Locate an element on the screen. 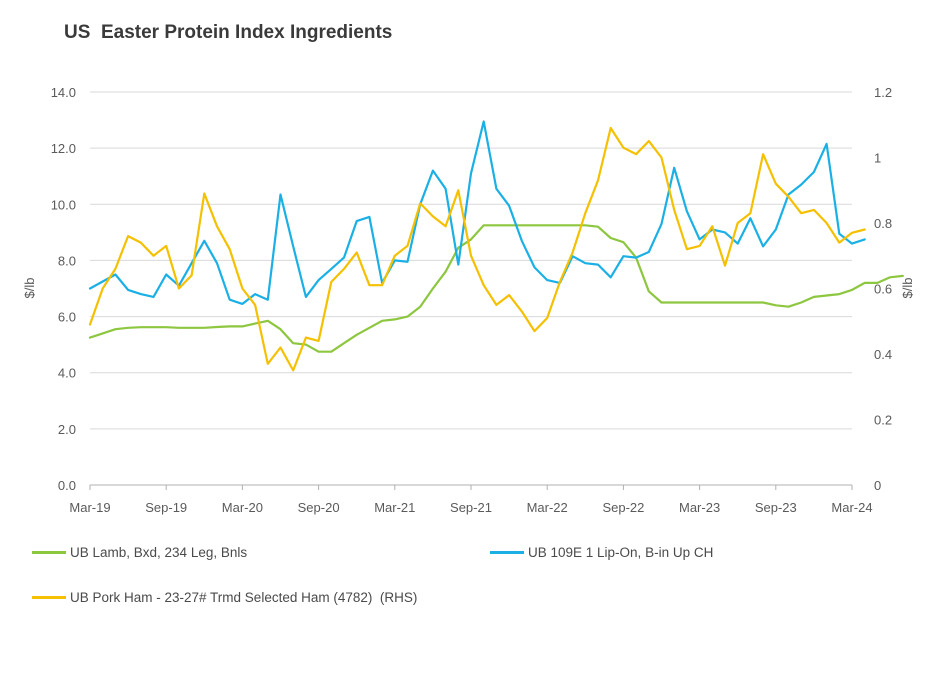  y-tick-label-right: 0.2 is located at coordinates (883, 420).